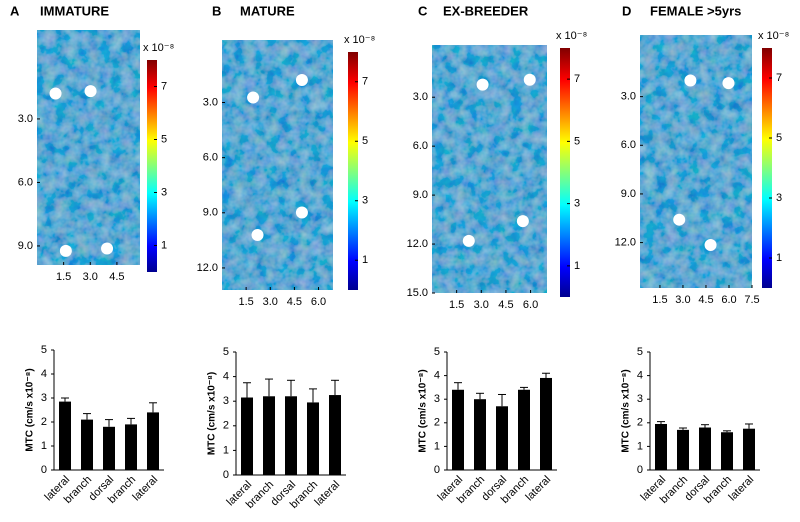 Image resolution: width=800 pixels, height=522 pixels. What do you see at coordinates (417, 293) in the screenshot?
I see `y-tick-label: 15.0` at bounding box center [417, 293].